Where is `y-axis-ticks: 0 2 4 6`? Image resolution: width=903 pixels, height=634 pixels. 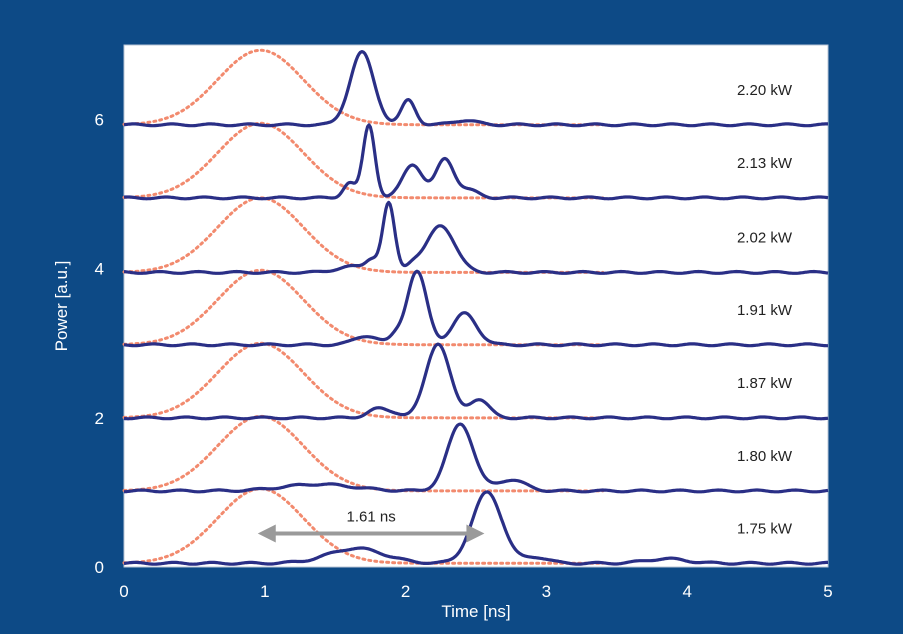 y-axis-ticks: 0 2 4 6 is located at coordinates (99, 344).